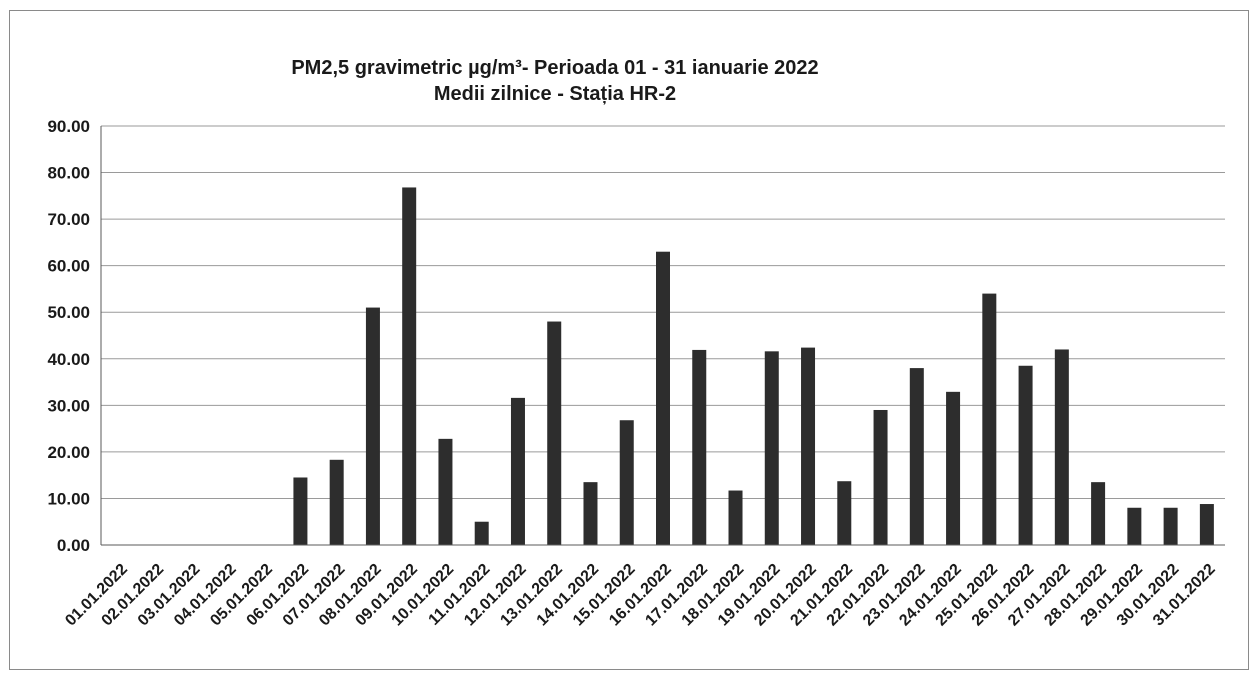  Describe the element at coordinates (73, 545) in the screenshot. I see `y-tick-label: 0.00` at that location.